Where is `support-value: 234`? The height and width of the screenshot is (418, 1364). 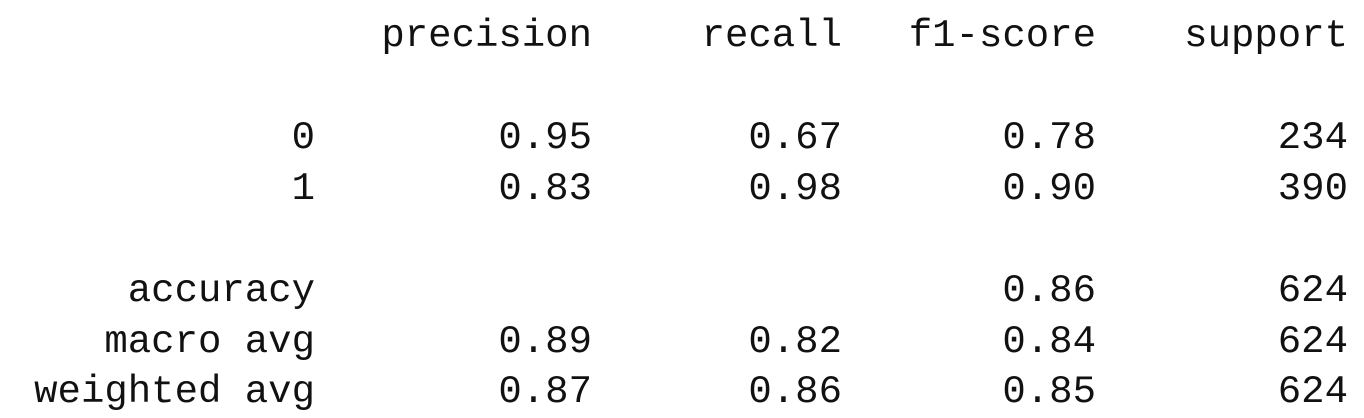 support-value: 234 is located at coordinates (1312, 138).